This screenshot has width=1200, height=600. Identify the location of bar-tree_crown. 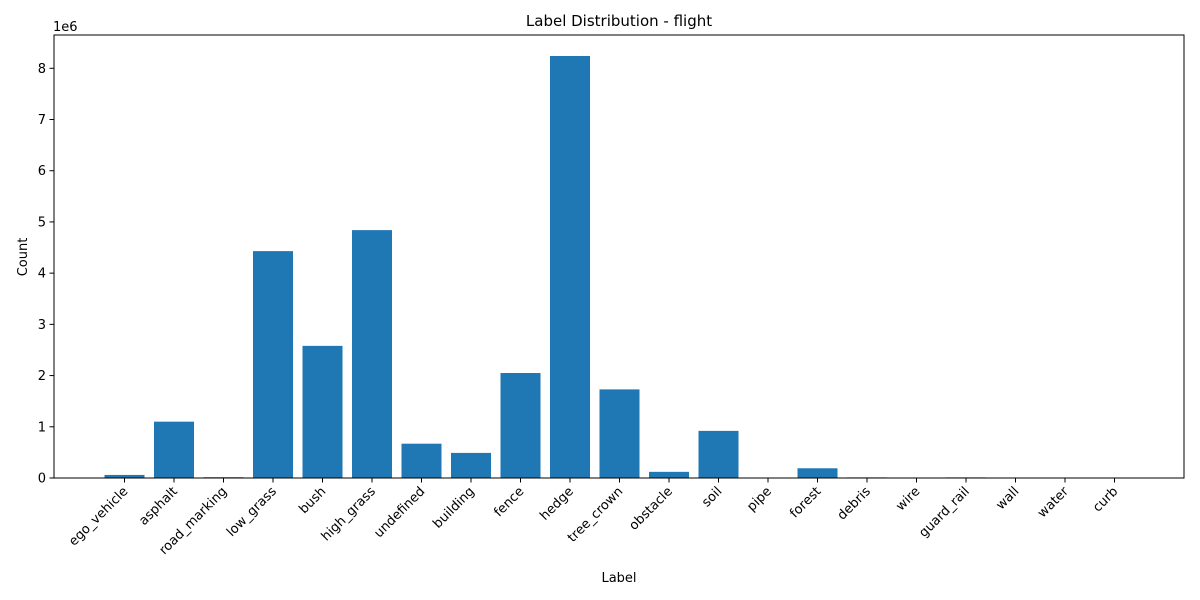
(619, 433).